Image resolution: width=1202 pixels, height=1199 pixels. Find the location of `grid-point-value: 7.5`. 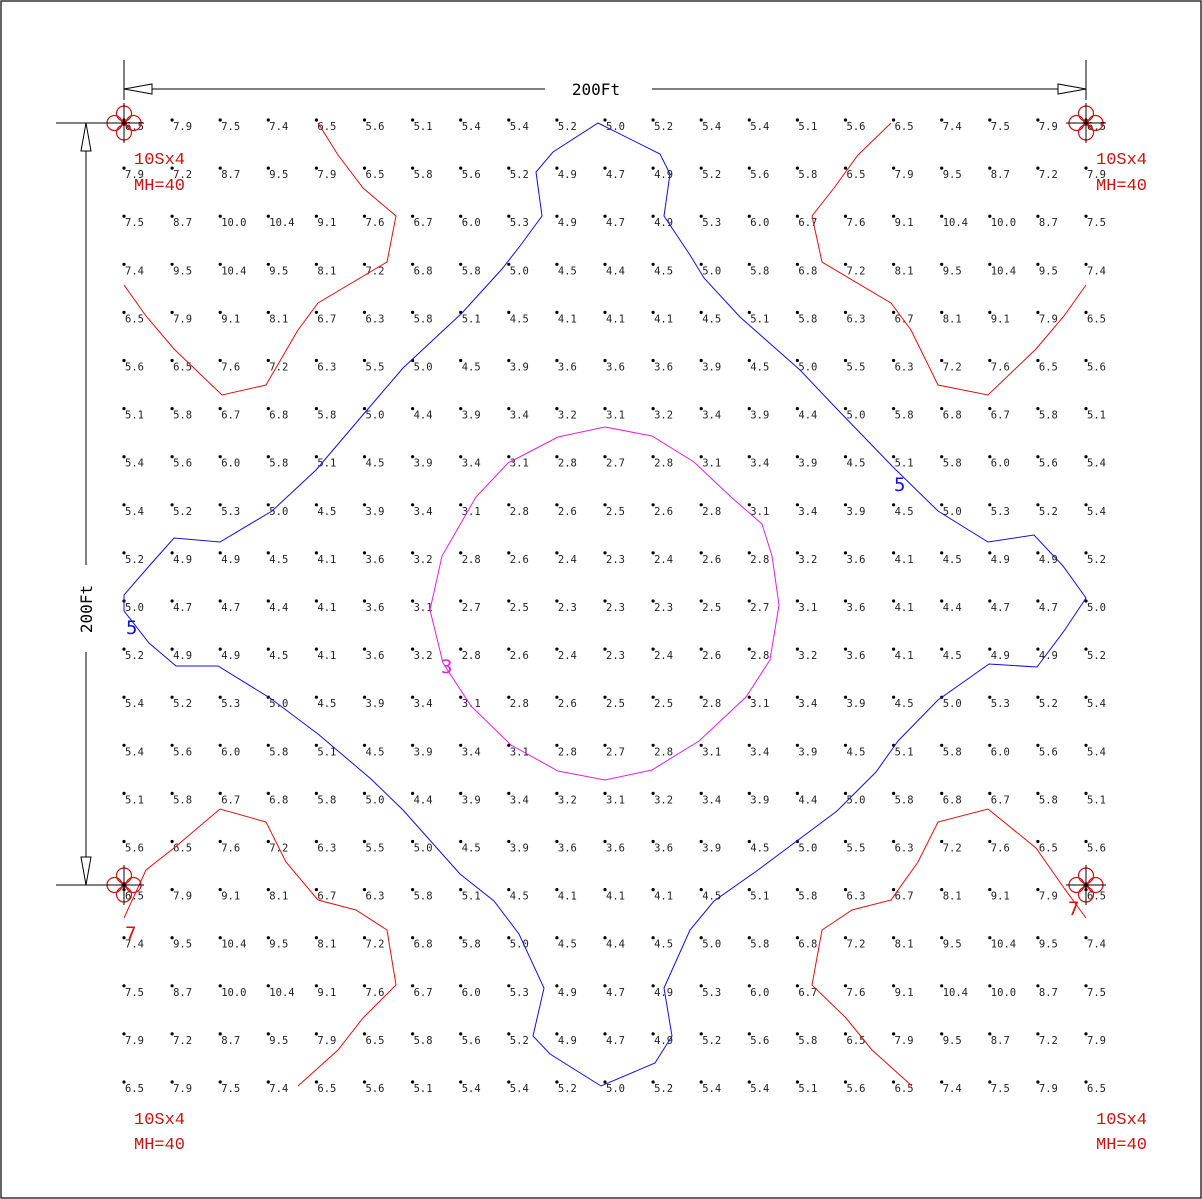

grid-point-value: 7.5 is located at coordinates (1000, 1089).